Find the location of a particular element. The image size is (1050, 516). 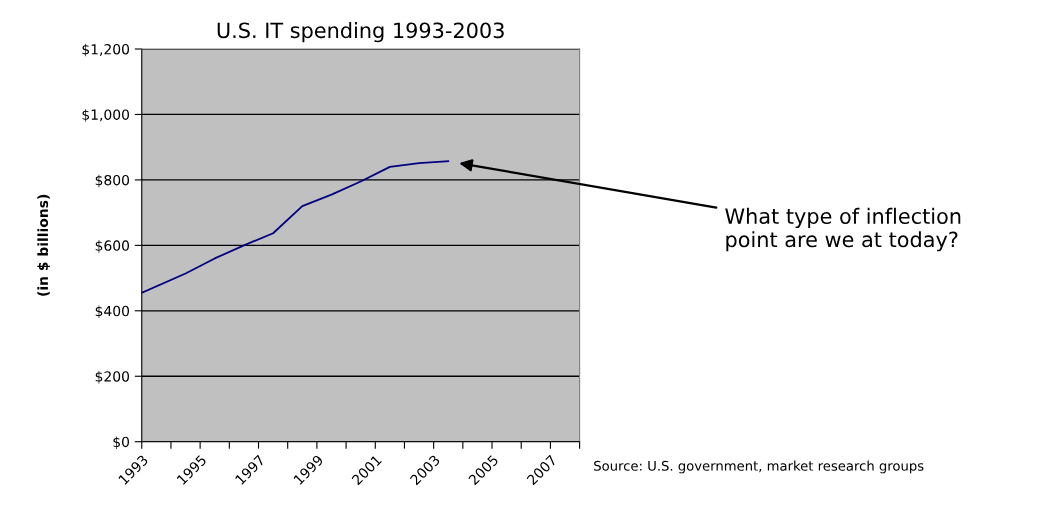

y-tick-label: $400 is located at coordinates (112, 312).